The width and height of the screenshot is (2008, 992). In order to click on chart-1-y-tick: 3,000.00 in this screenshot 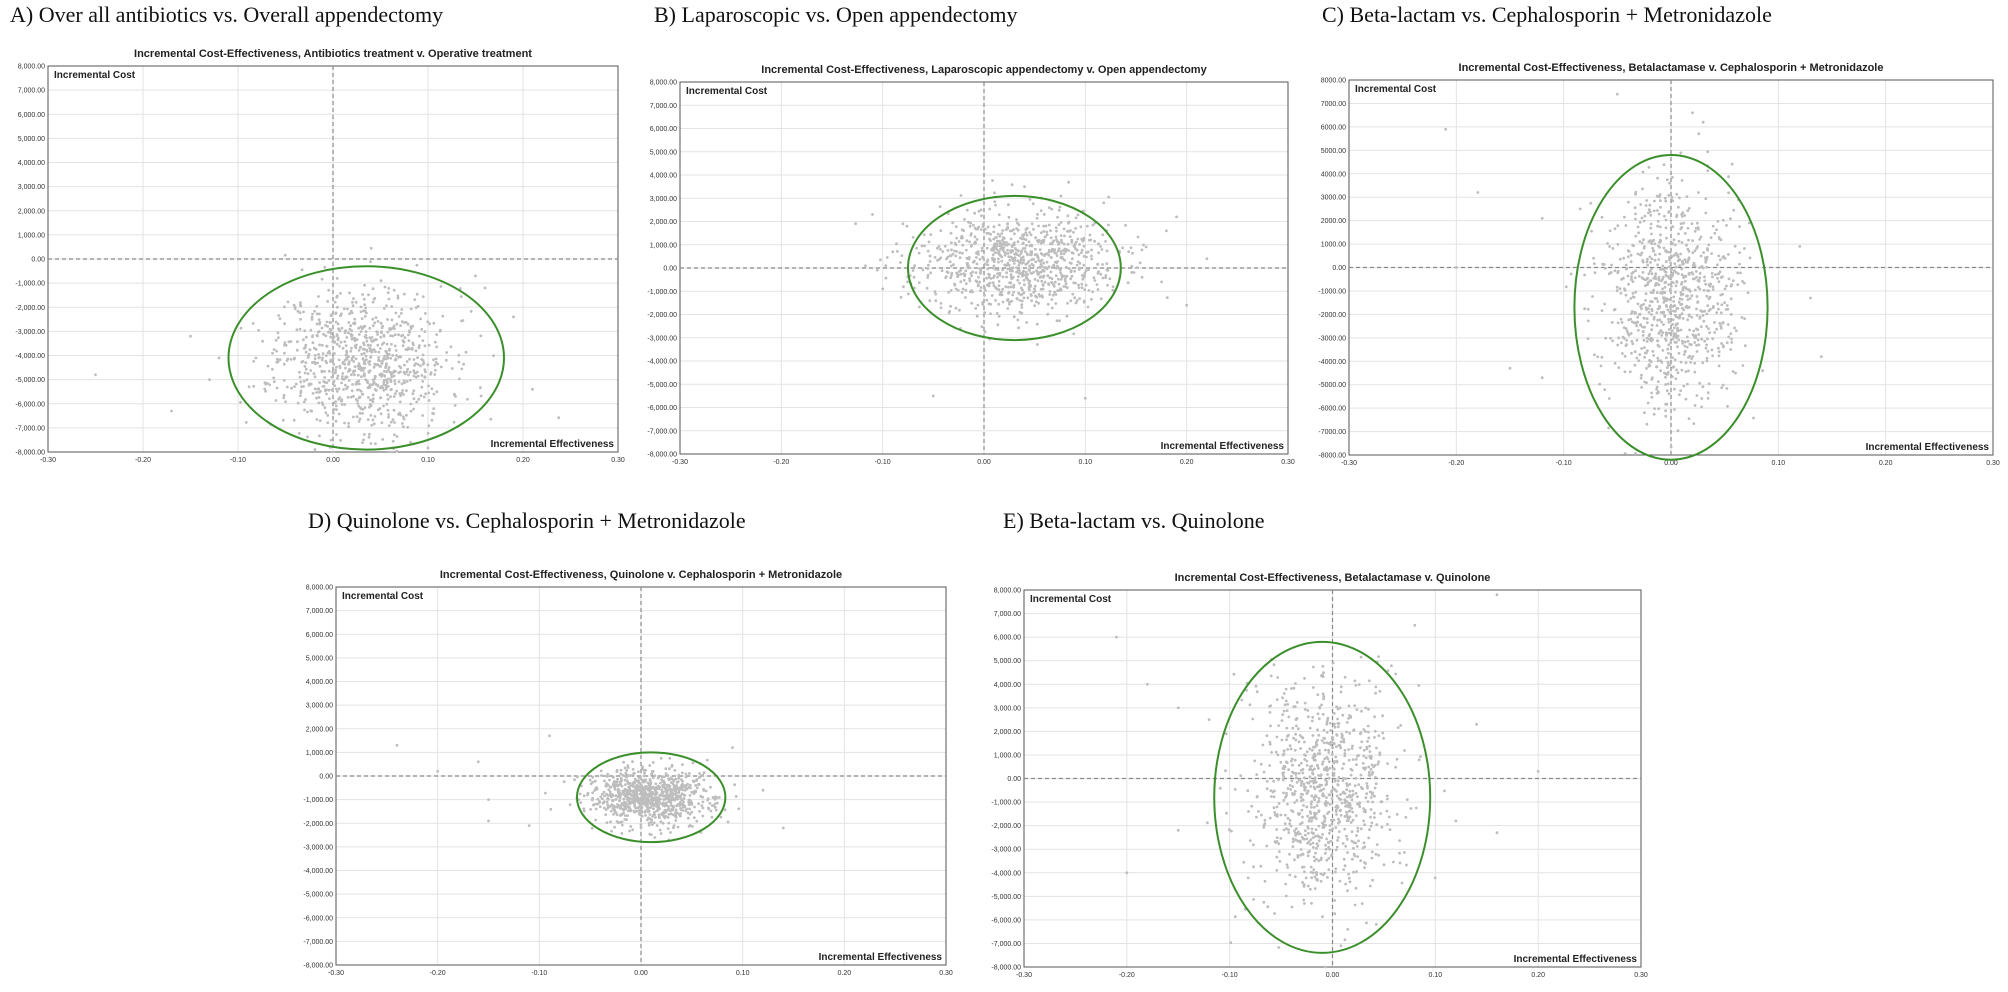, I will do `click(663, 199)`.